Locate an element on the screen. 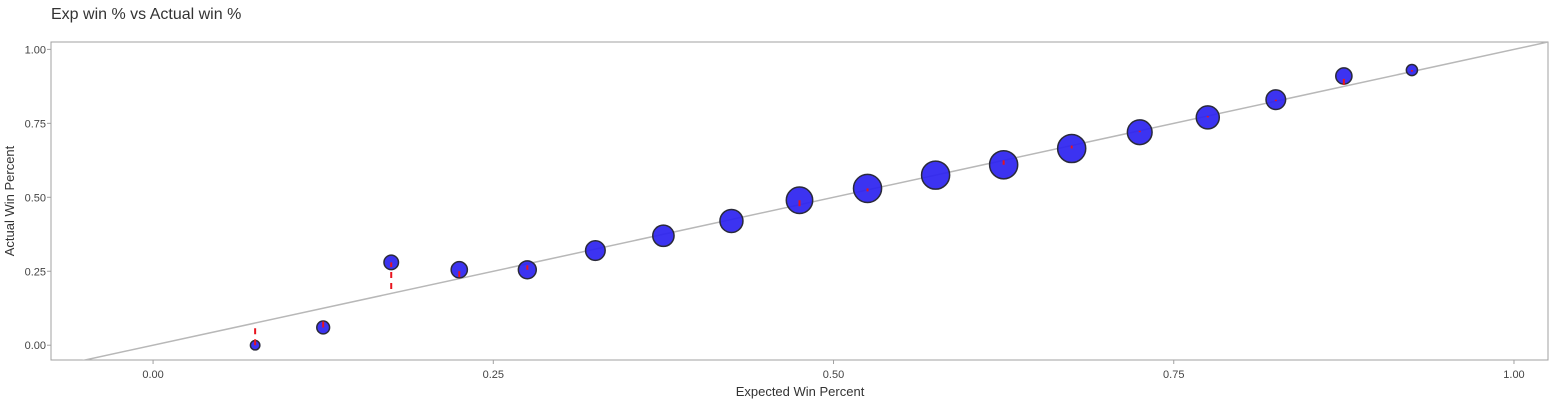  y-axis: 0.00 0.25 0.50 0.75 1.00 is located at coordinates (38, 198).